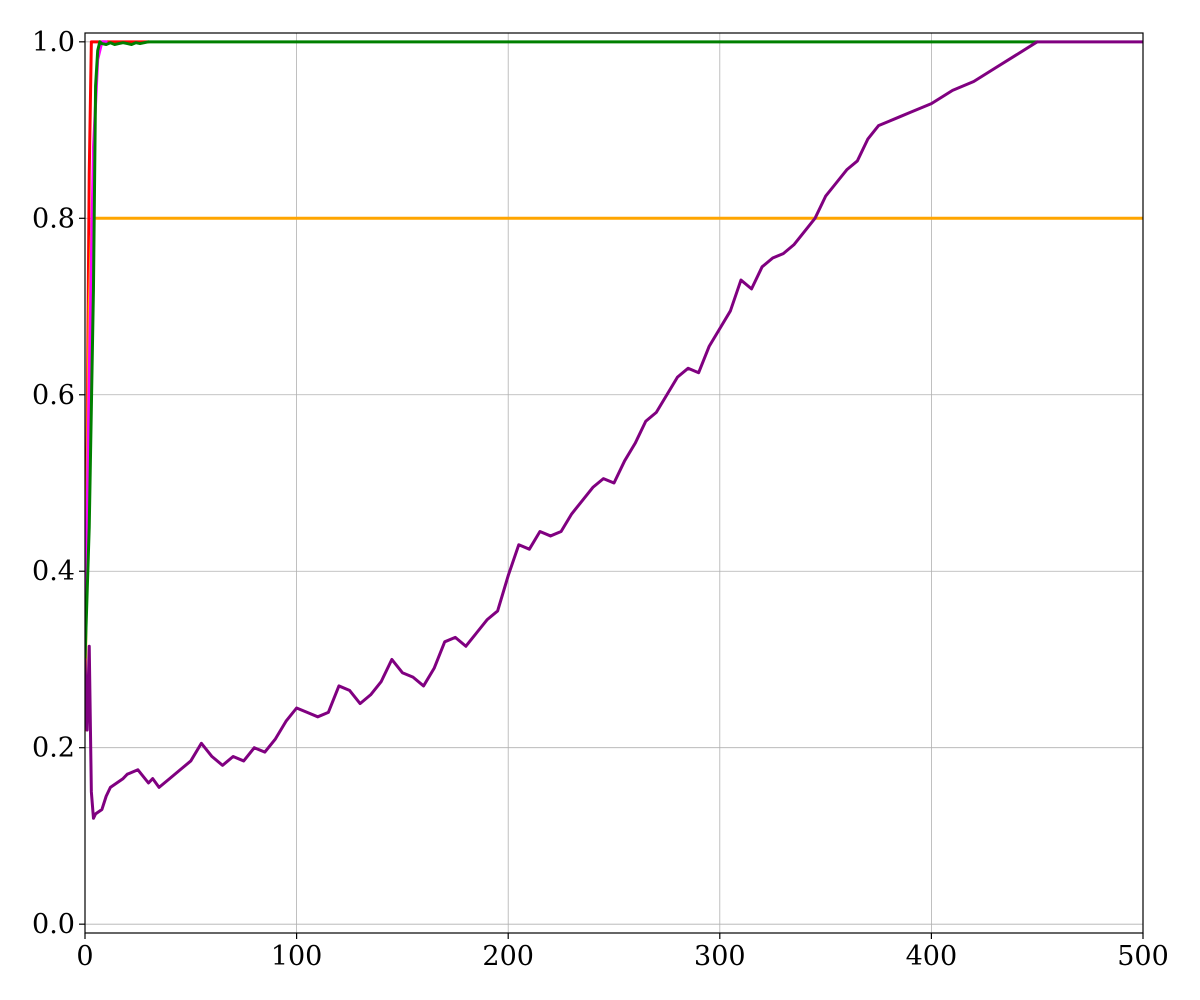  Describe the element at coordinates (720, 956) in the screenshot. I see `x-tick-label: 300` at that location.